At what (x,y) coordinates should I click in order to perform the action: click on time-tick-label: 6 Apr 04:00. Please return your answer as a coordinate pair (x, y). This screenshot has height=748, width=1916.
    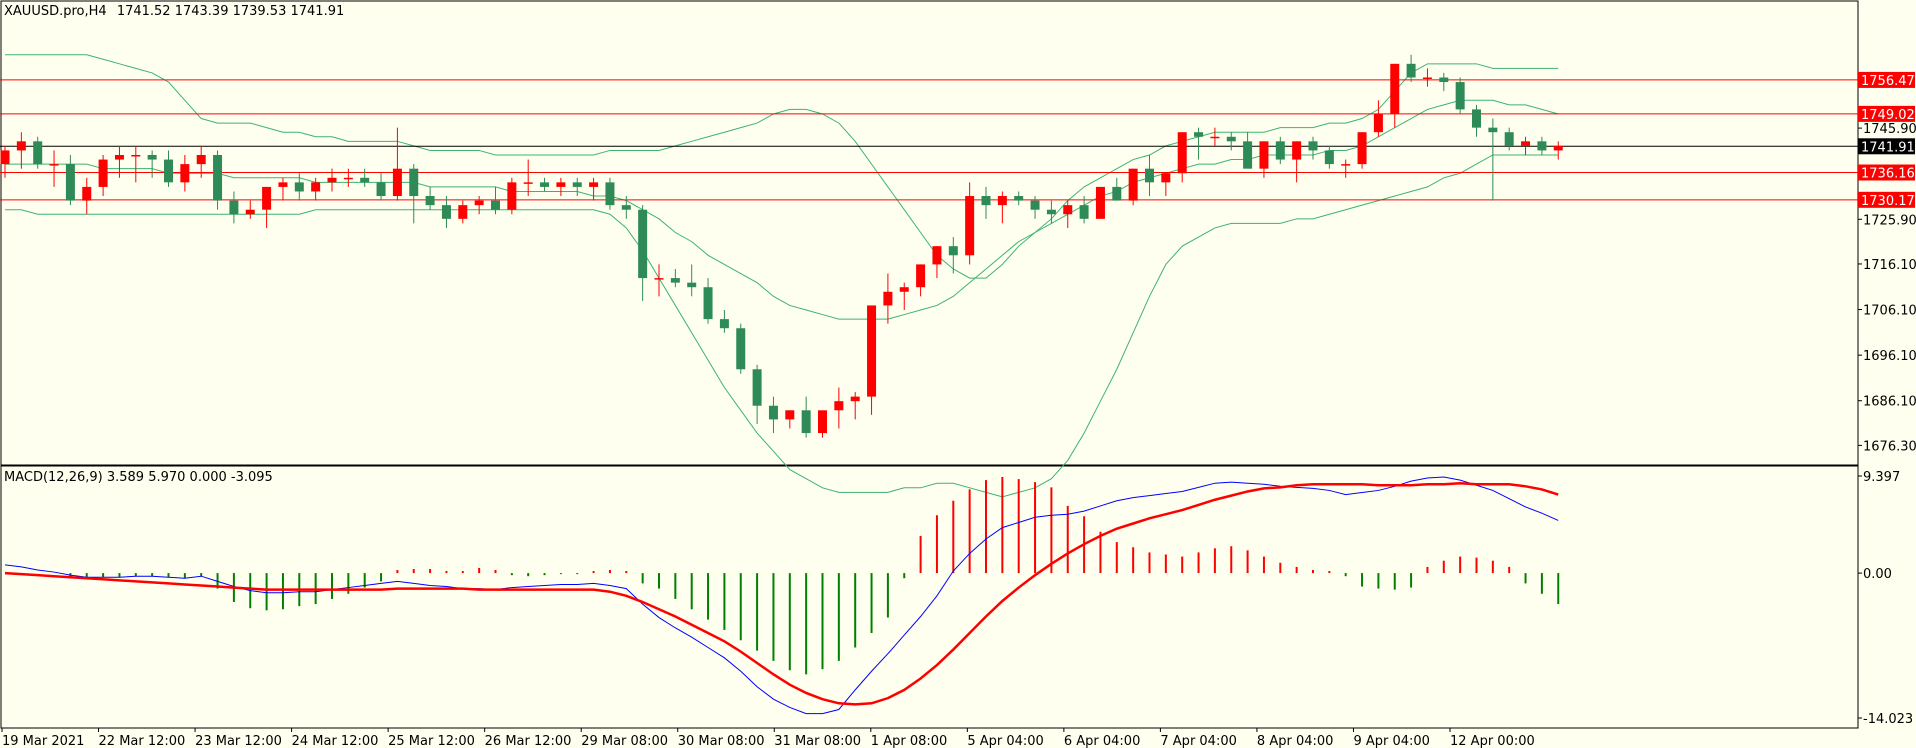
    Looking at the image, I should click on (1102, 741).